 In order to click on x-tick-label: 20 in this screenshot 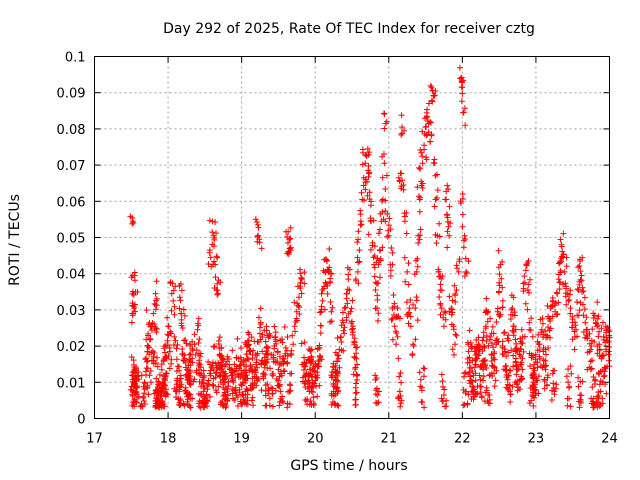, I will do `click(315, 439)`.